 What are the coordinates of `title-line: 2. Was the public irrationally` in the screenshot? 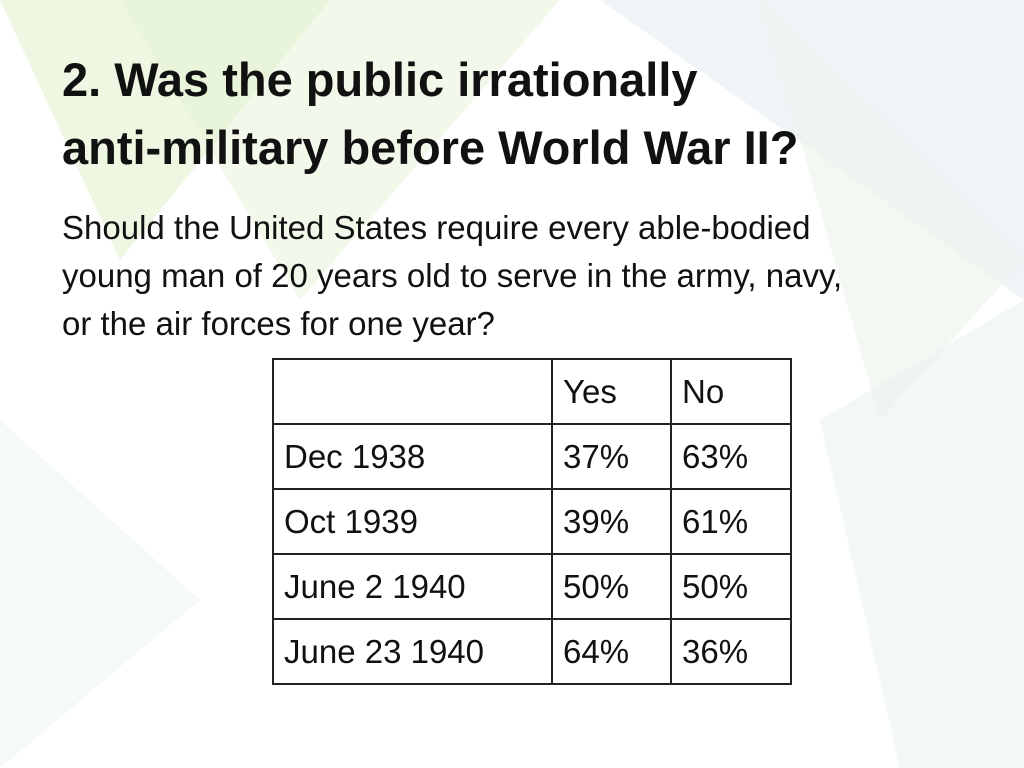 It's located at (380, 79).